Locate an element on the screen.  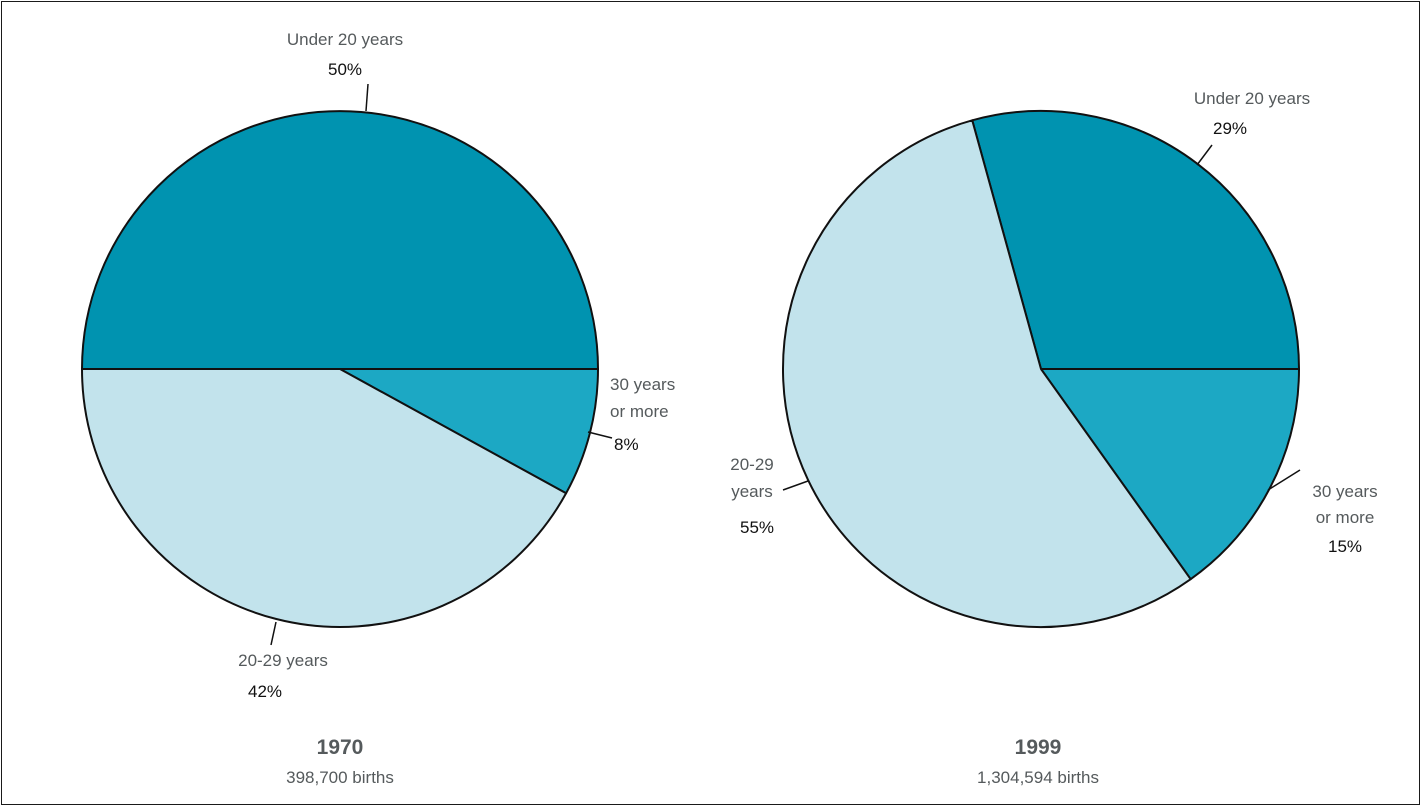
slice-value-label: 29% is located at coordinates (1230, 128).